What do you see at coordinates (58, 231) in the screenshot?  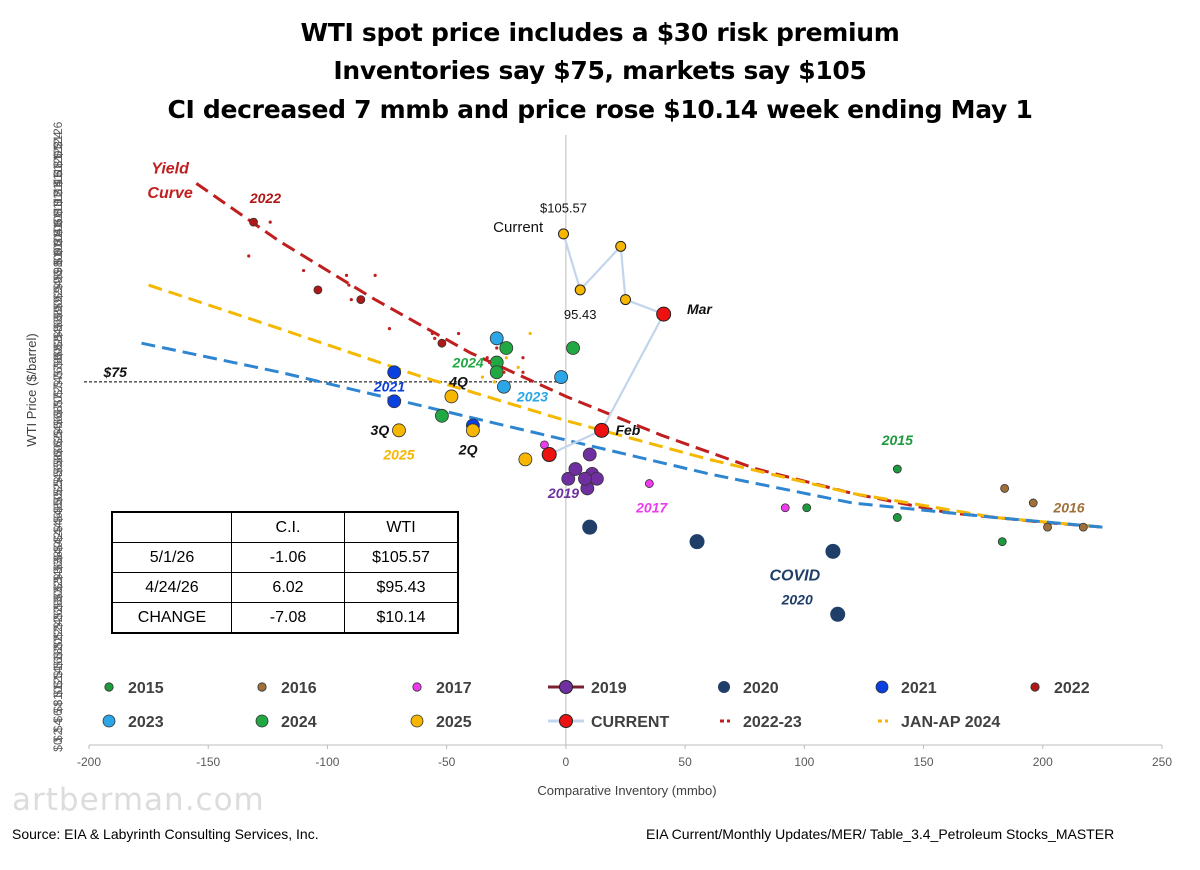 I see `y-tick-label: $106` at bounding box center [58, 231].